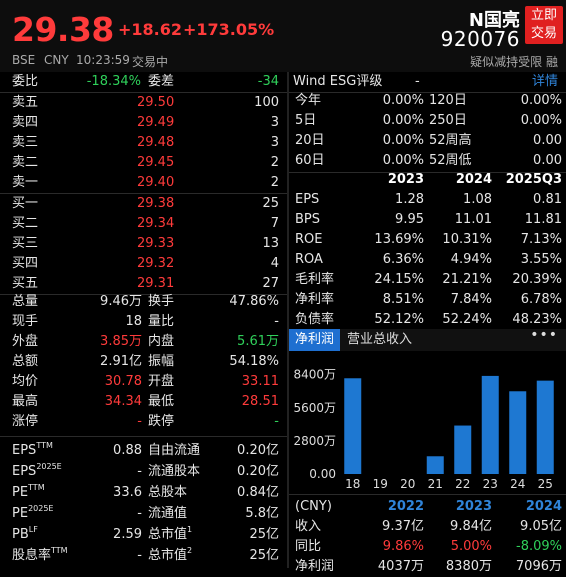 Image resolution: width=566 pixels, height=577 pixels. Describe the element at coordinates (545, 484) in the screenshot. I see `x-tick-label: 25` at that location.